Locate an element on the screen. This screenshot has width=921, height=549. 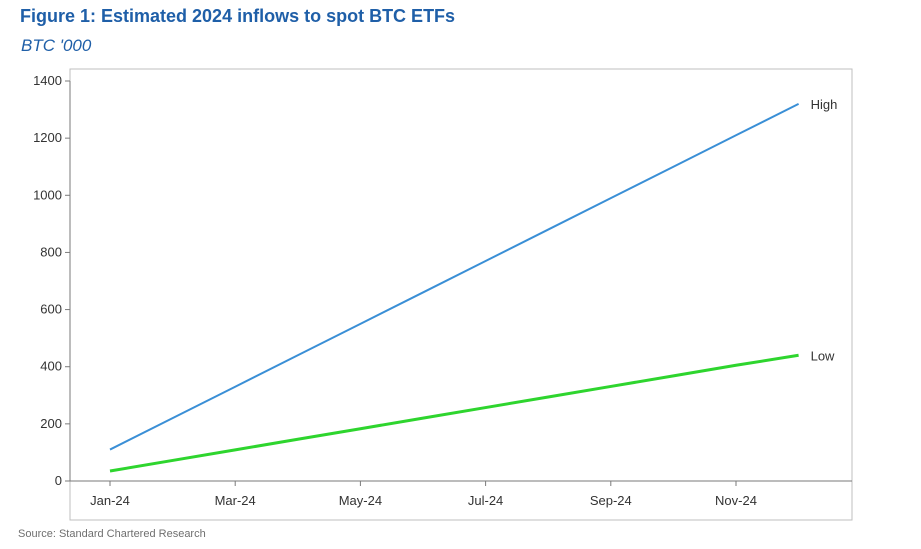
y-tick-label: 800 is located at coordinates (51, 251).